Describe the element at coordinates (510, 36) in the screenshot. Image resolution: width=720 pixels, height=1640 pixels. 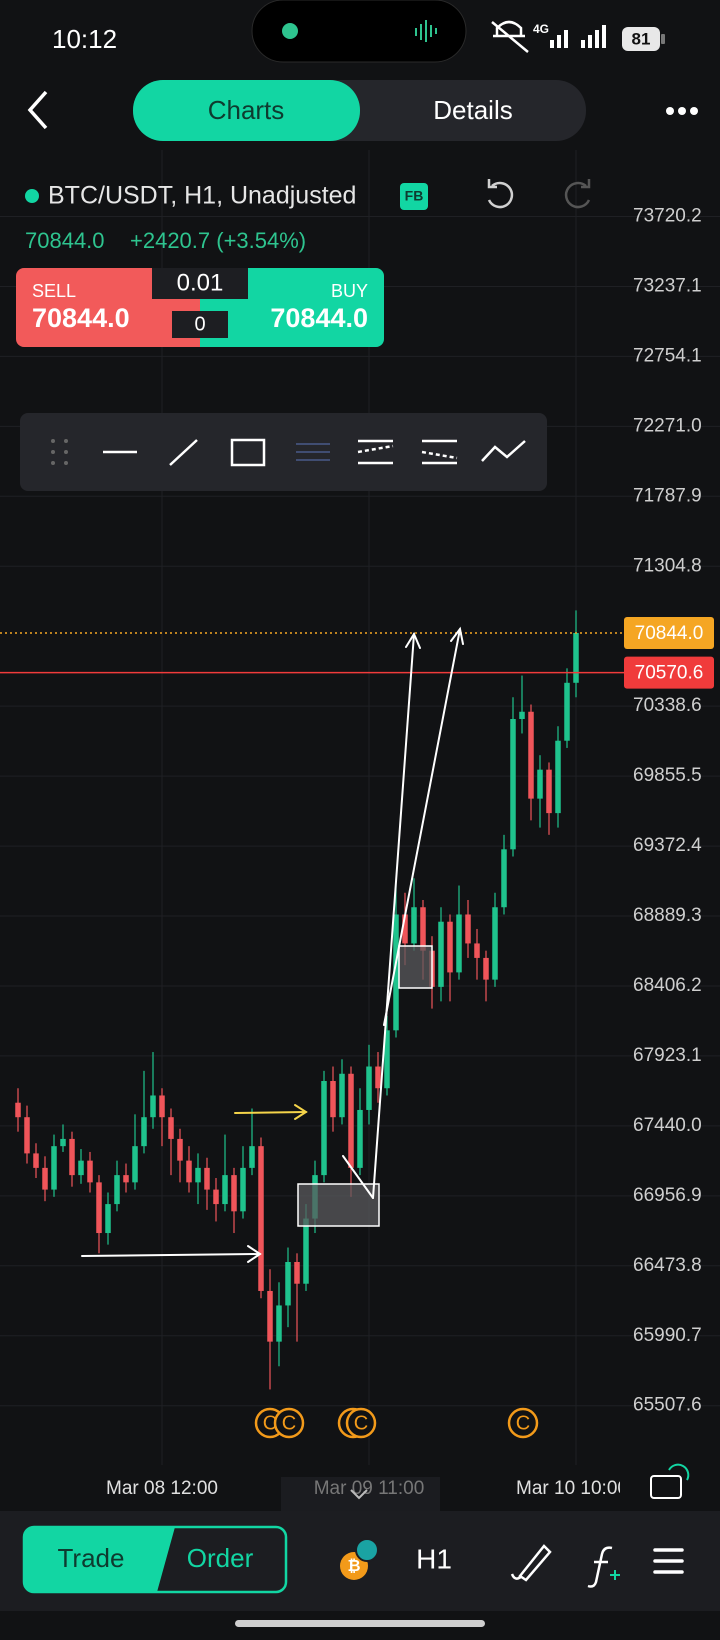
I see `mute-icon` at that location.